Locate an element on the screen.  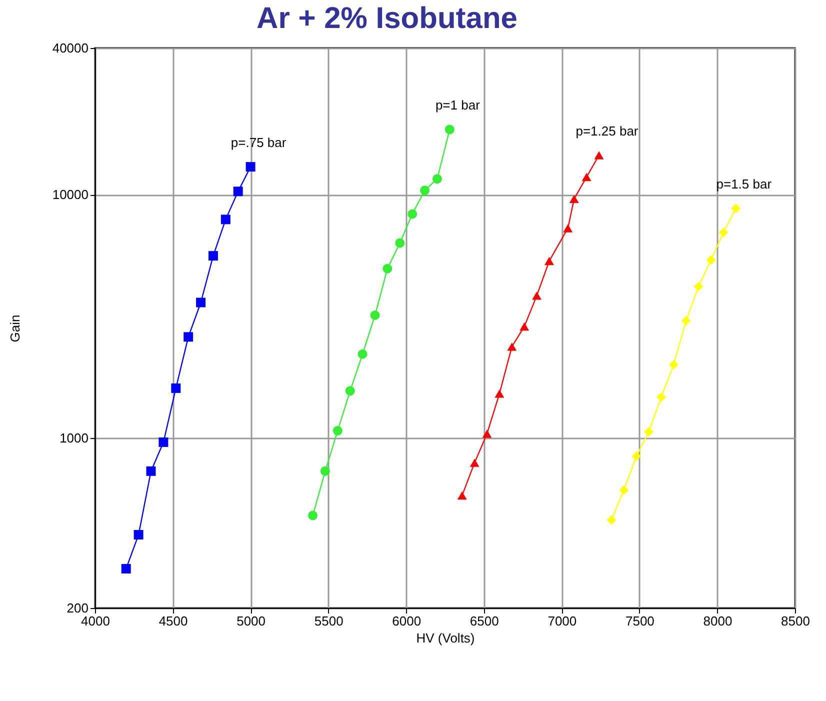
x-tick-label: 5000 is located at coordinates (251, 621).